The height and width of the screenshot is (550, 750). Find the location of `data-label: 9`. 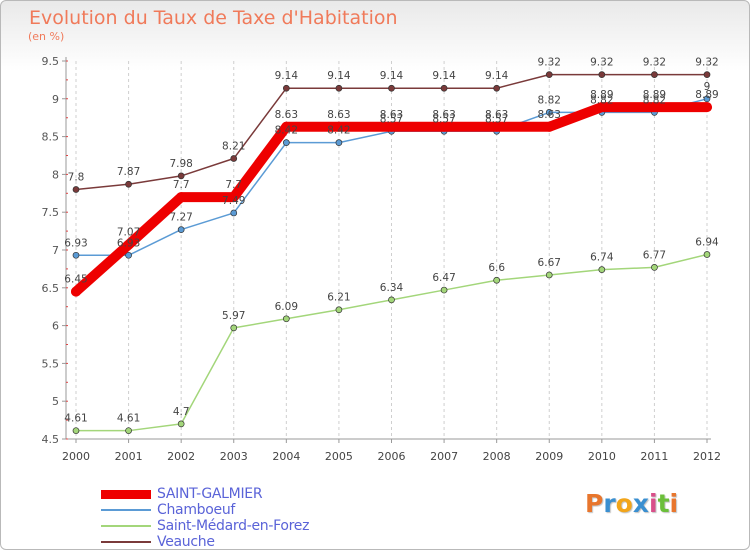

data-label: 9 is located at coordinates (707, 87).